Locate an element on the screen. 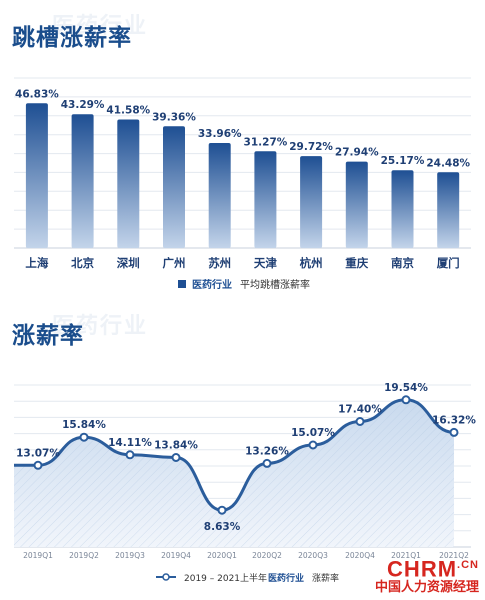 The width and height of the screenshot is (485, 600). line-chart-title: 涨薪率 is located at coordinates (48, 336).